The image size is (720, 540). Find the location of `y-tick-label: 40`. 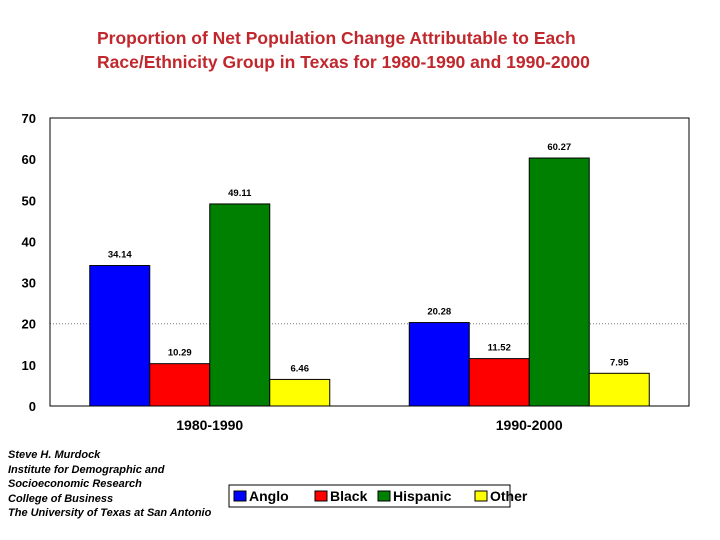

y-tick-label: 40 is located at coordinates (29, 241).